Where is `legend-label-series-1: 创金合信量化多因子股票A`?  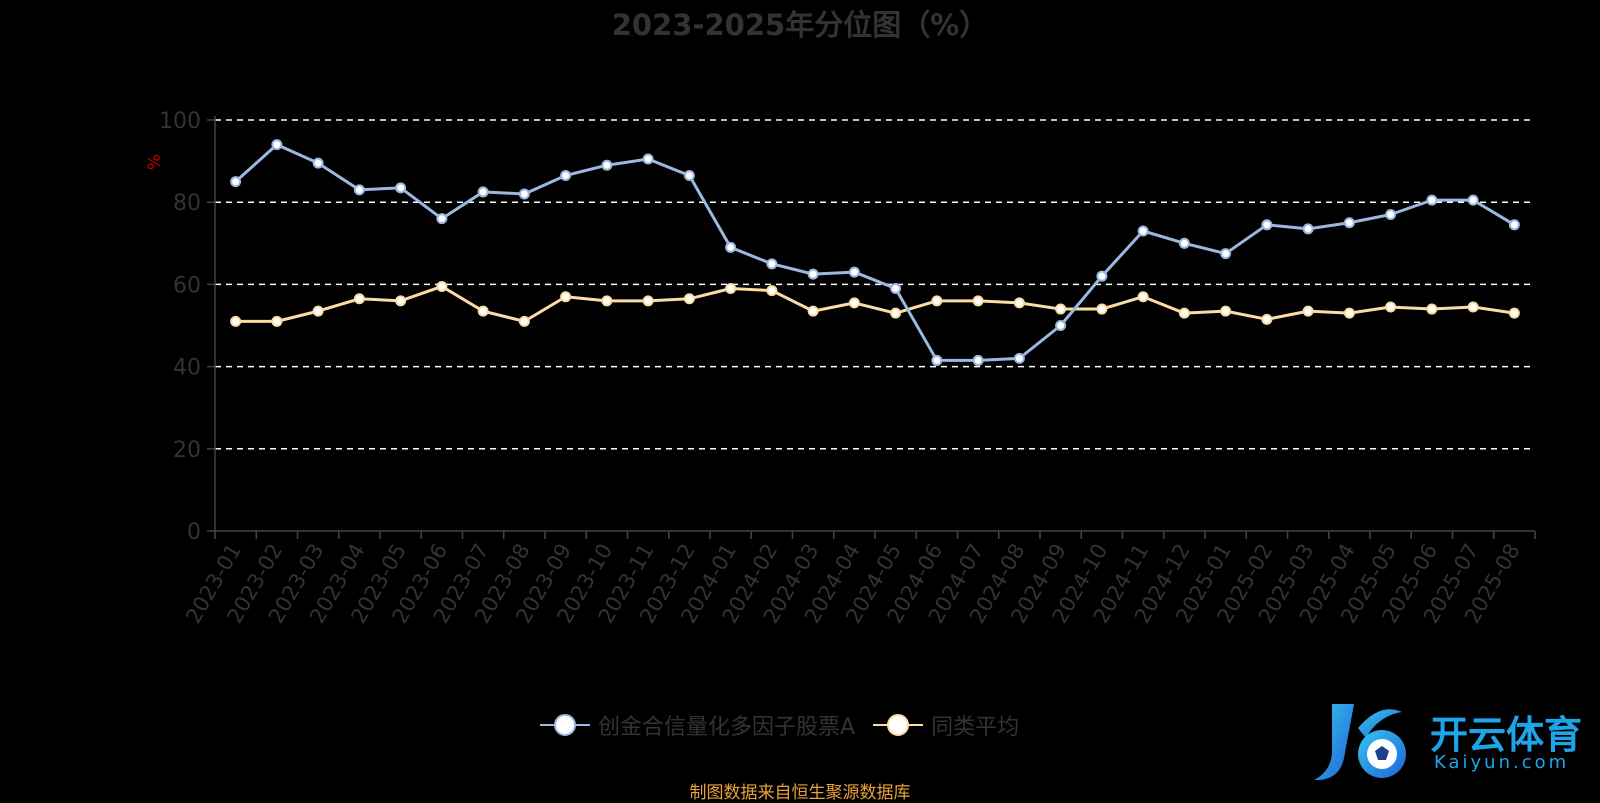 legend-label-series-1: 创金合信量化多因子股票A is located at coordinates (727, 727).